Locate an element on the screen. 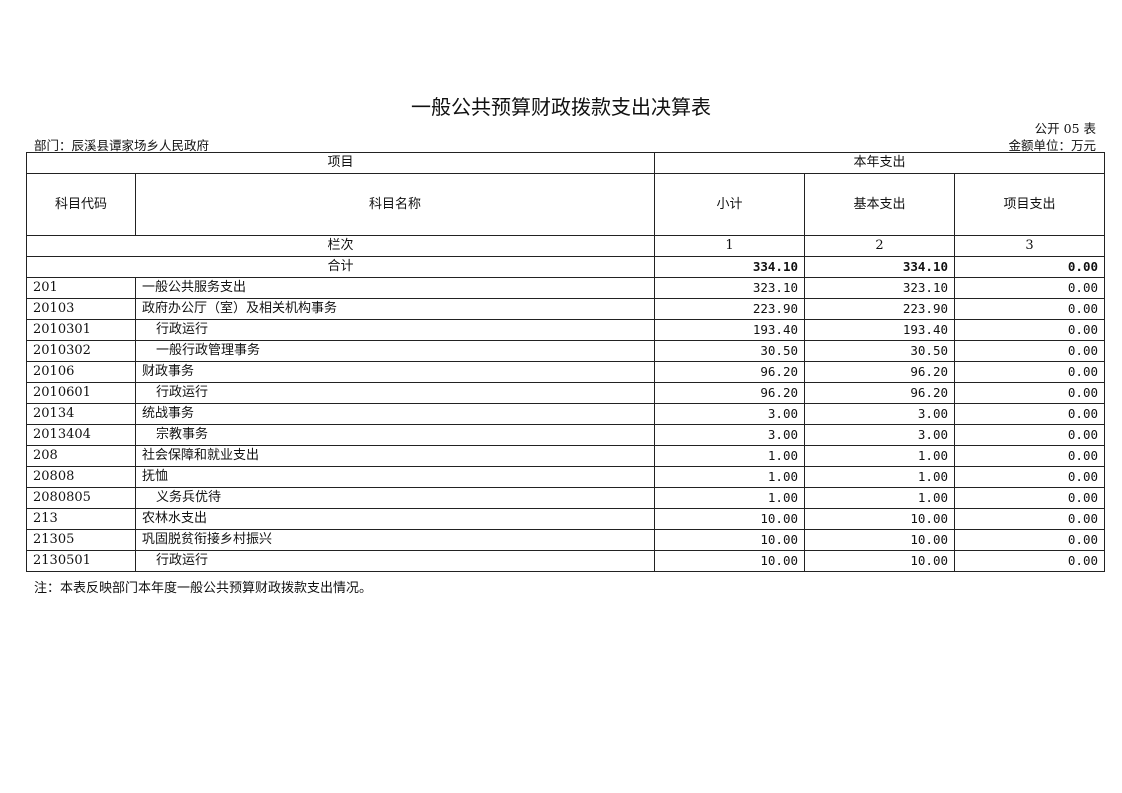  row-name: 宗教事务 is located at coordinates (395, 435).